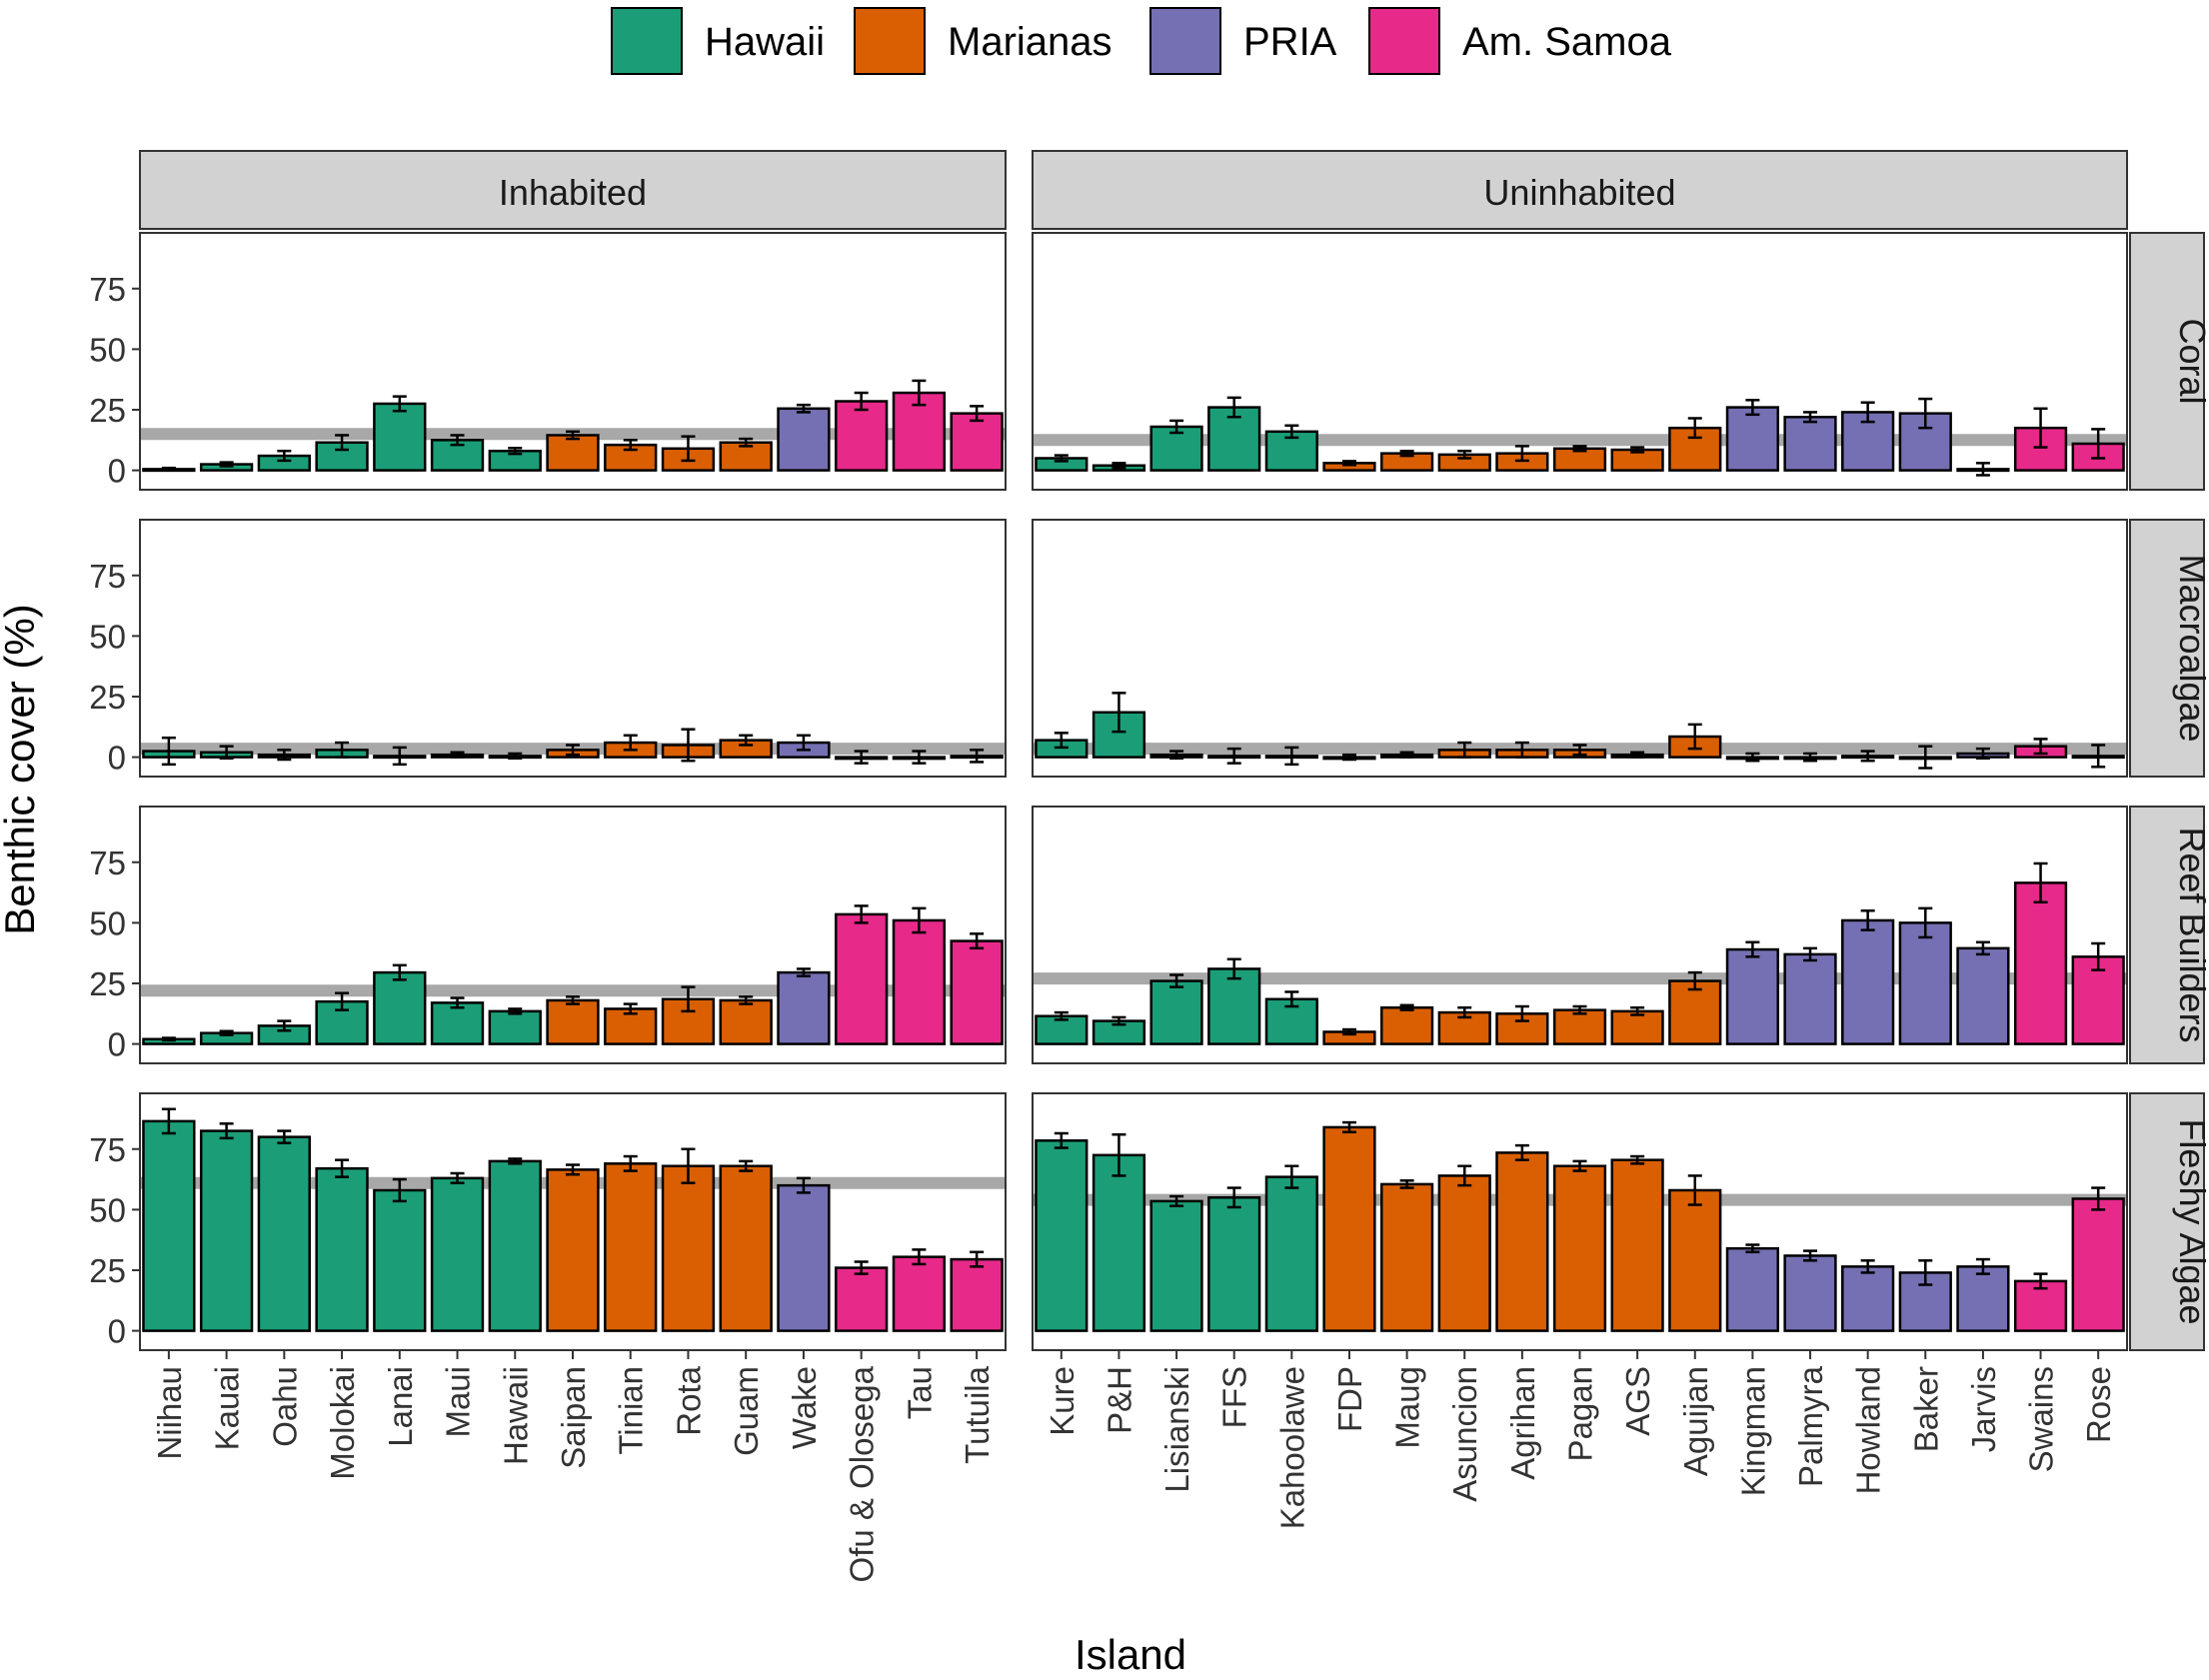 The width and height of the screenshot is (2209, 1680). What do you see at coordinates (515, 1415) in the screenshot?
I see `x-tick-label: Hawaii` at bounding box center [515, 1415].